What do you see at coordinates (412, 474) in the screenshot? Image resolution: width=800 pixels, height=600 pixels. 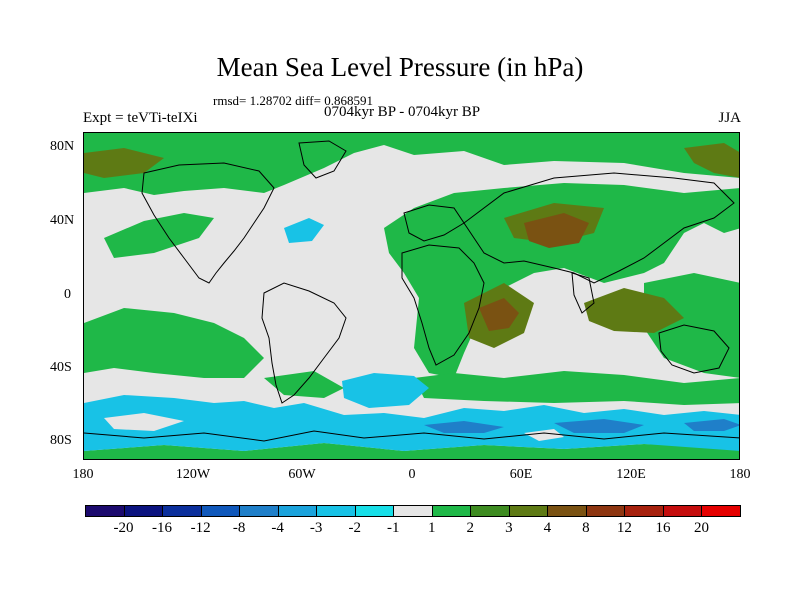 I see `lon-tick-label: 0` at bounding box center [412, 474].